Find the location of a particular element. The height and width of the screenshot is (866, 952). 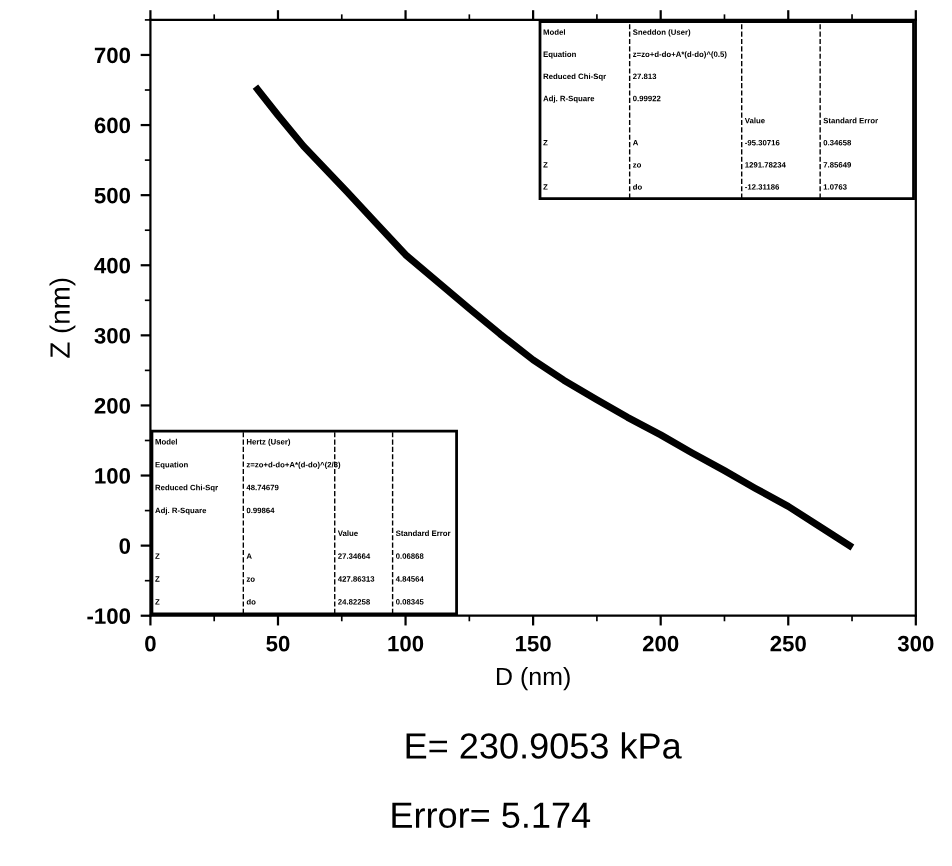

y-tick-label: -100 is located at coordinates (109, 616).